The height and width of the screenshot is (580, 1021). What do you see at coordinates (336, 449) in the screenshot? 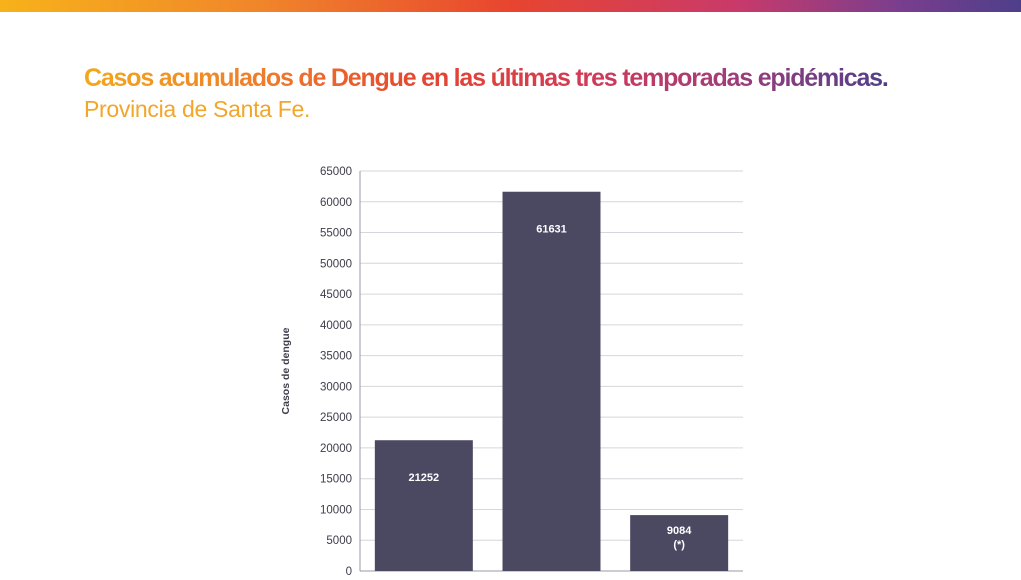
I see `y-tick-label: 20000` at bounding box center [336, 449].